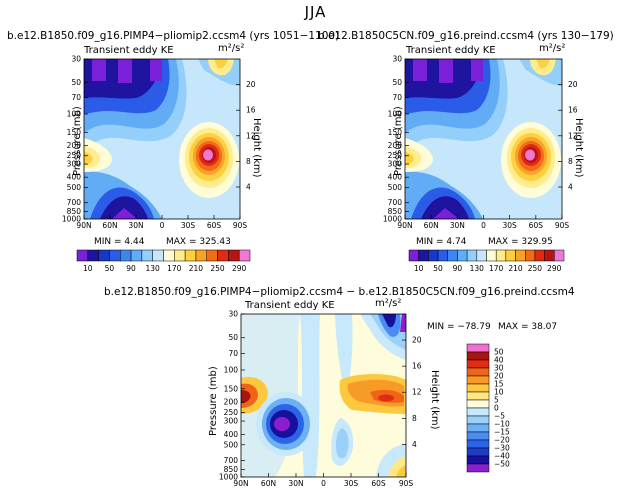 The image size is (631, 493). I want to click on panel-1-units: m²/s², so click(231, 48).